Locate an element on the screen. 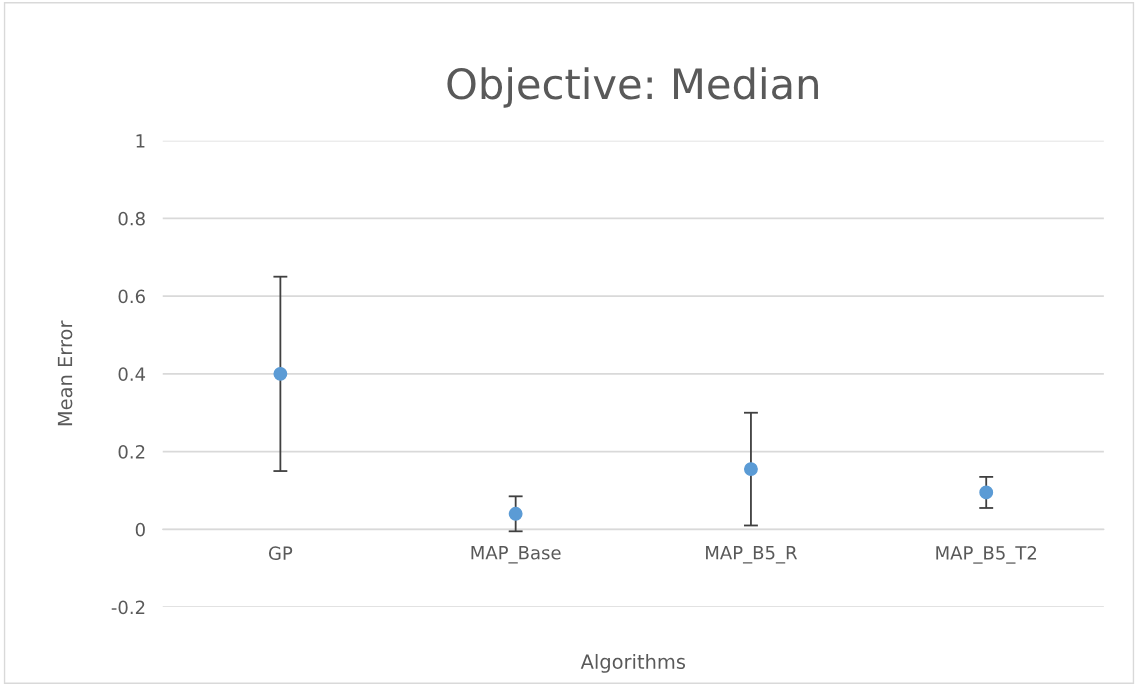  y-tick-label: 0.6 is located at coordinates (131, 296).